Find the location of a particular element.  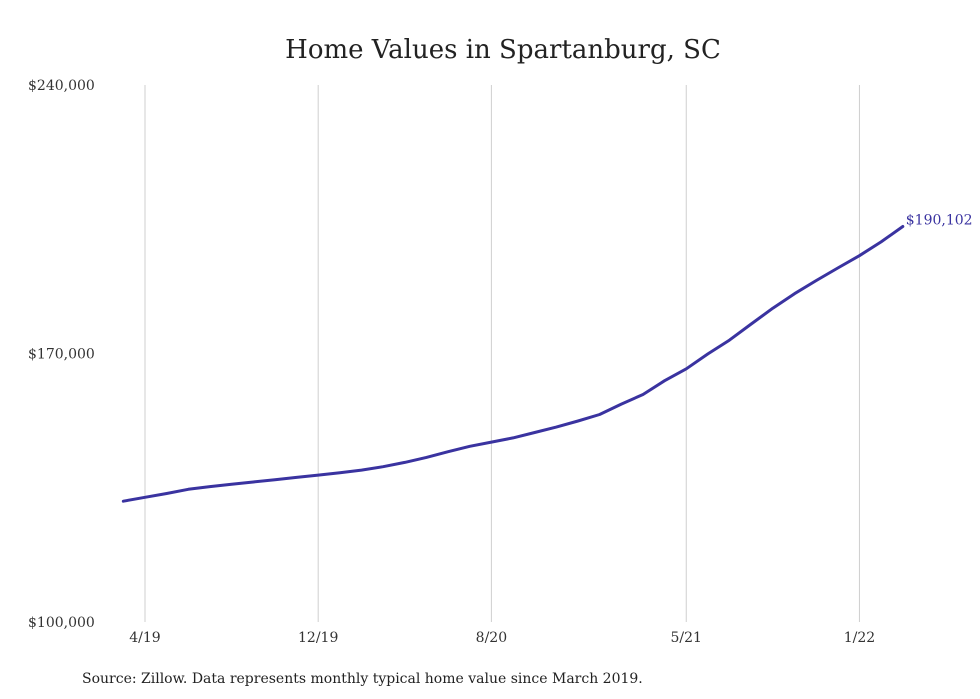

x-tick-label: 1/22 is located at coordinates (859, 638).